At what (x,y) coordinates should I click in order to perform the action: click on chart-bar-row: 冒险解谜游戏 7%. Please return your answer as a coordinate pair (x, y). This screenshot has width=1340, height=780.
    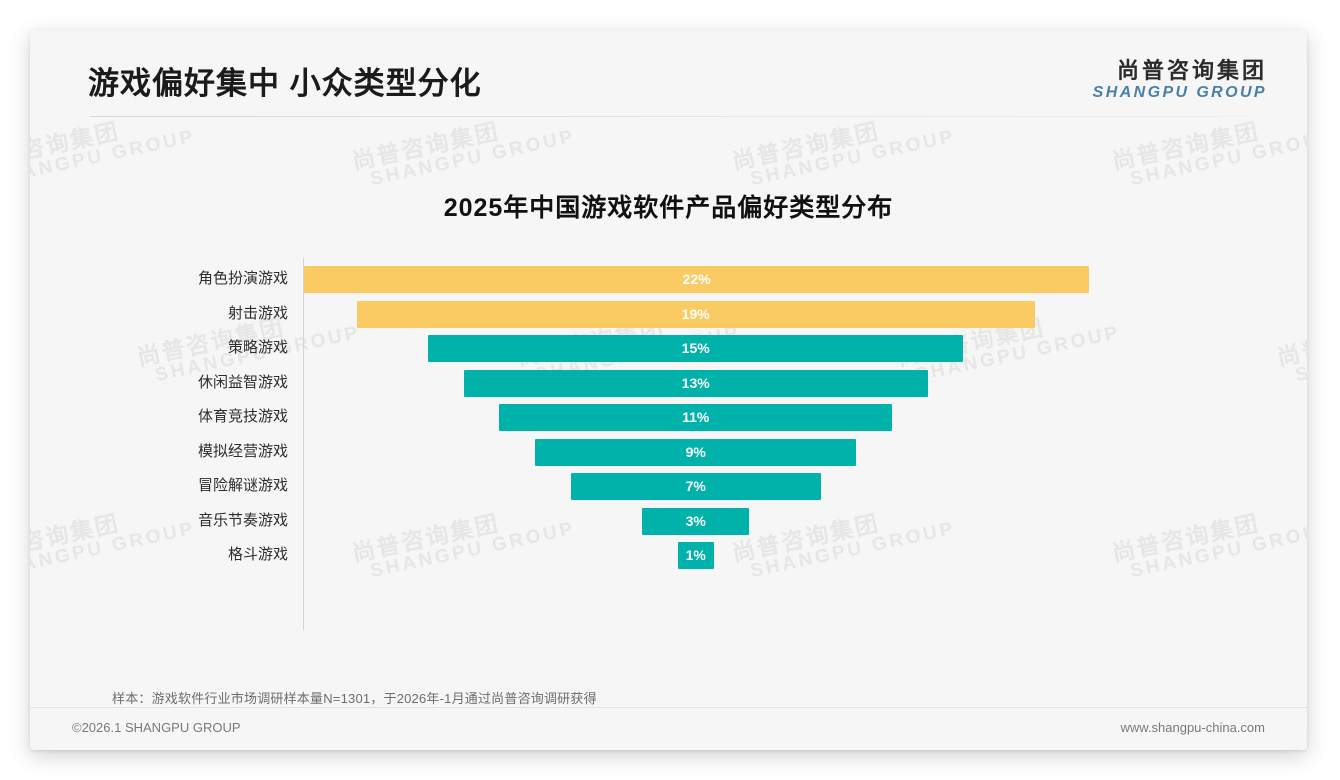
    Looking at the image, I should click on (668, 486).